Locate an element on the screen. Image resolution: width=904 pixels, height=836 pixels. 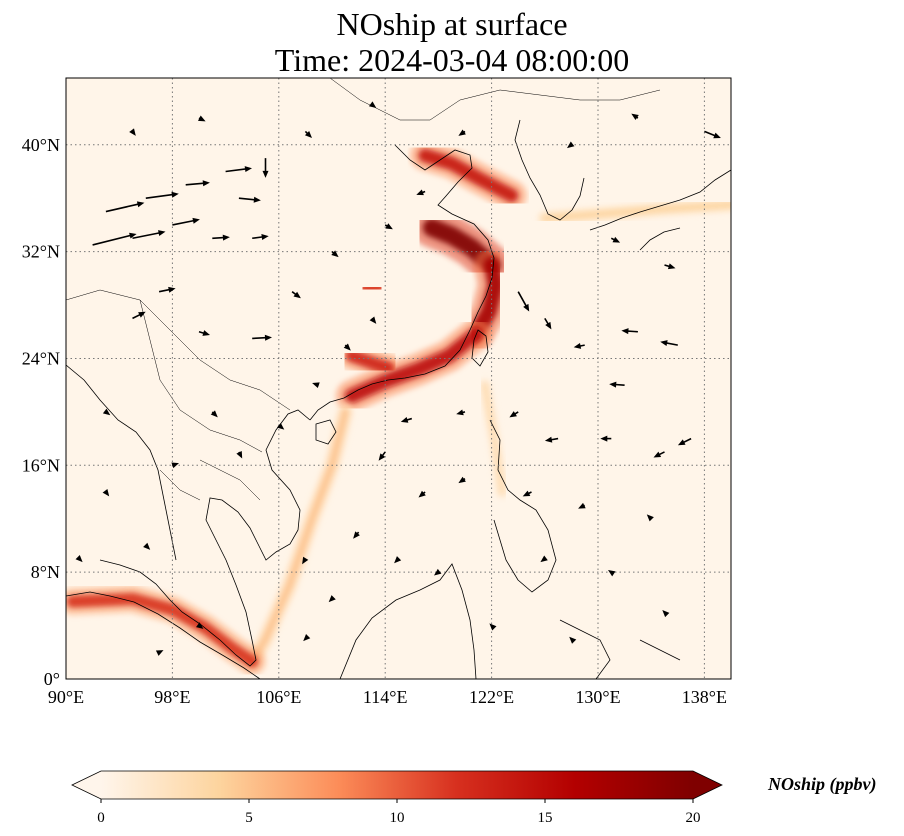
emission-lane-south-china-coast is located at coordinates (413, 365).